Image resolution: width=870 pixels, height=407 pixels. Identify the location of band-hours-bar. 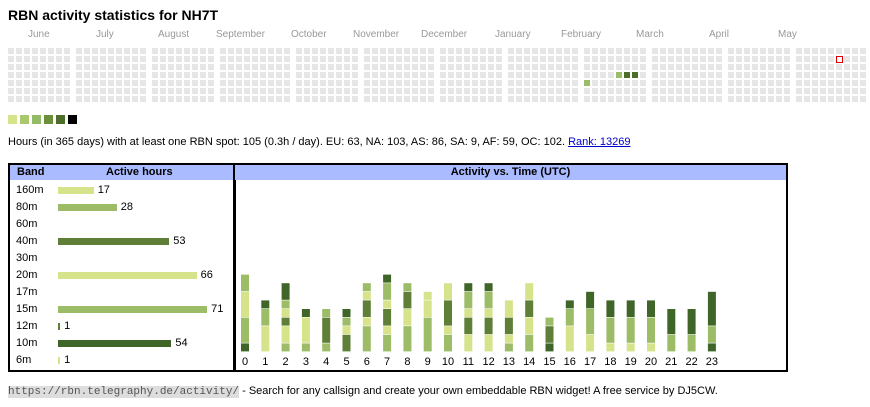
(76, 190).